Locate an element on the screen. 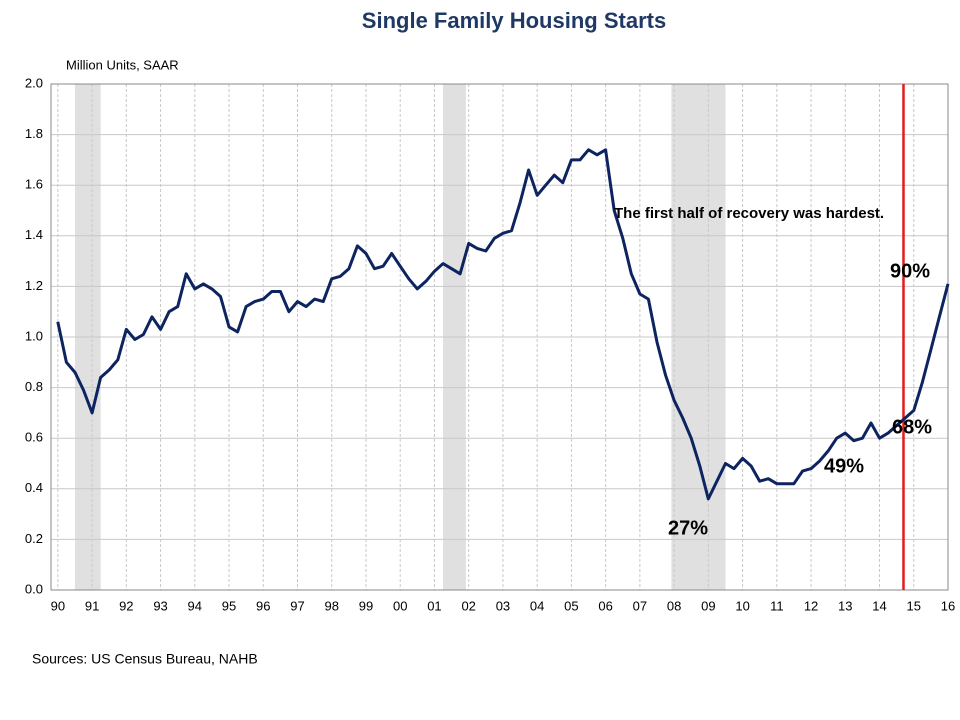 The height and width of the screenshot is (720, 960). x-tick-label: 13 is located at coordinates (845, 605).